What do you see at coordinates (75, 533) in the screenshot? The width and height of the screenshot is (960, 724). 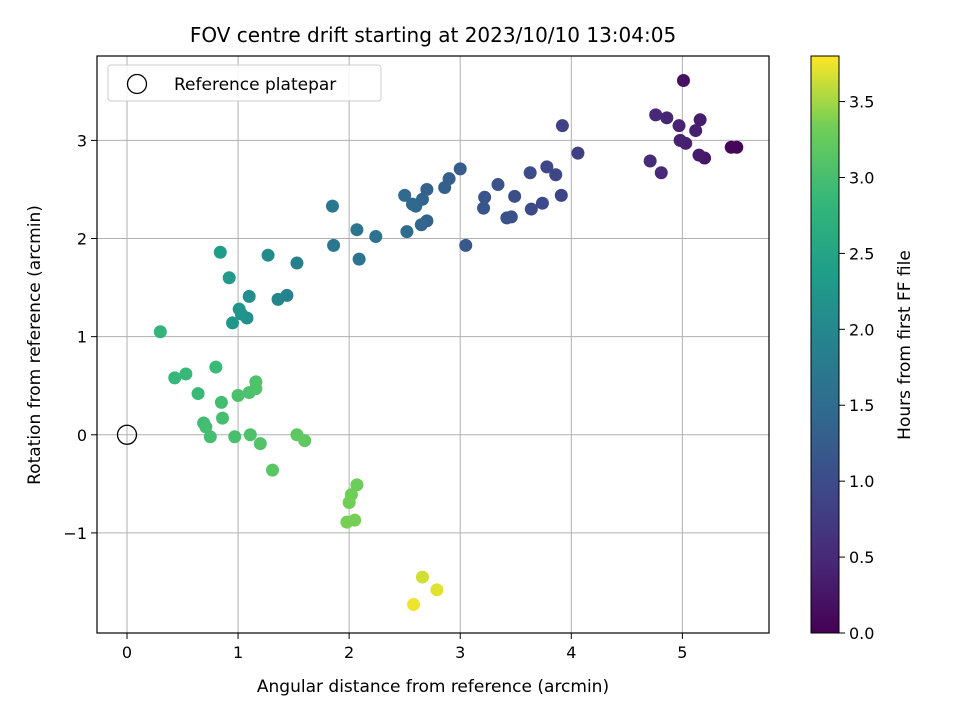 I see `y-tick-label: −1` at bounding box center [75, 533].